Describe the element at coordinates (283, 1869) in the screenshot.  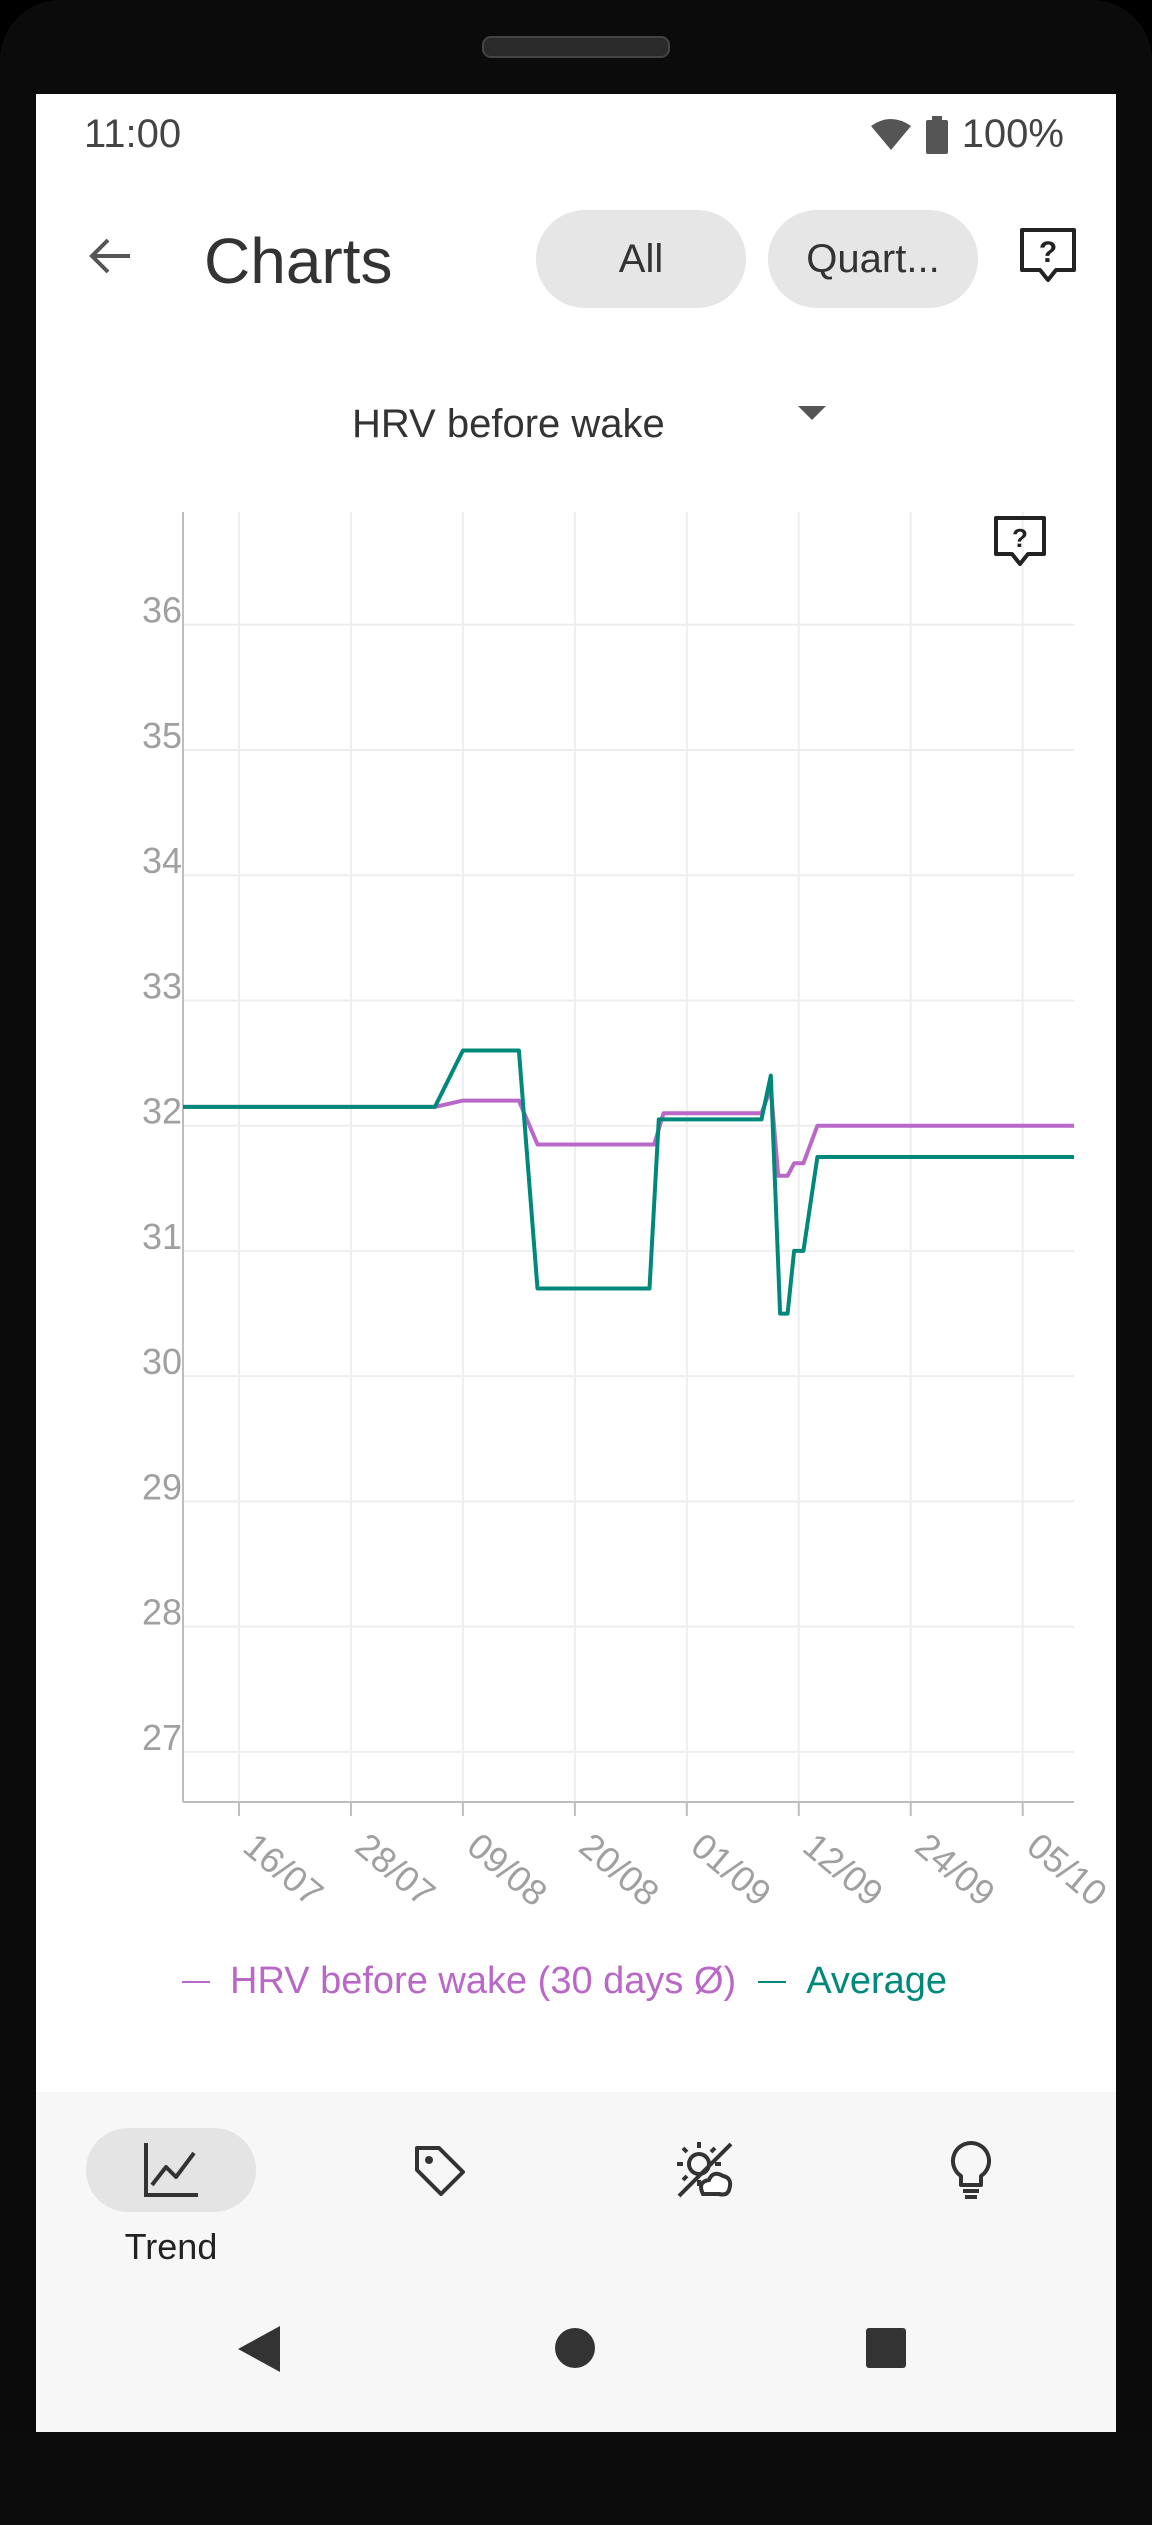
I see `x-tick-label: 16/07` at that location.